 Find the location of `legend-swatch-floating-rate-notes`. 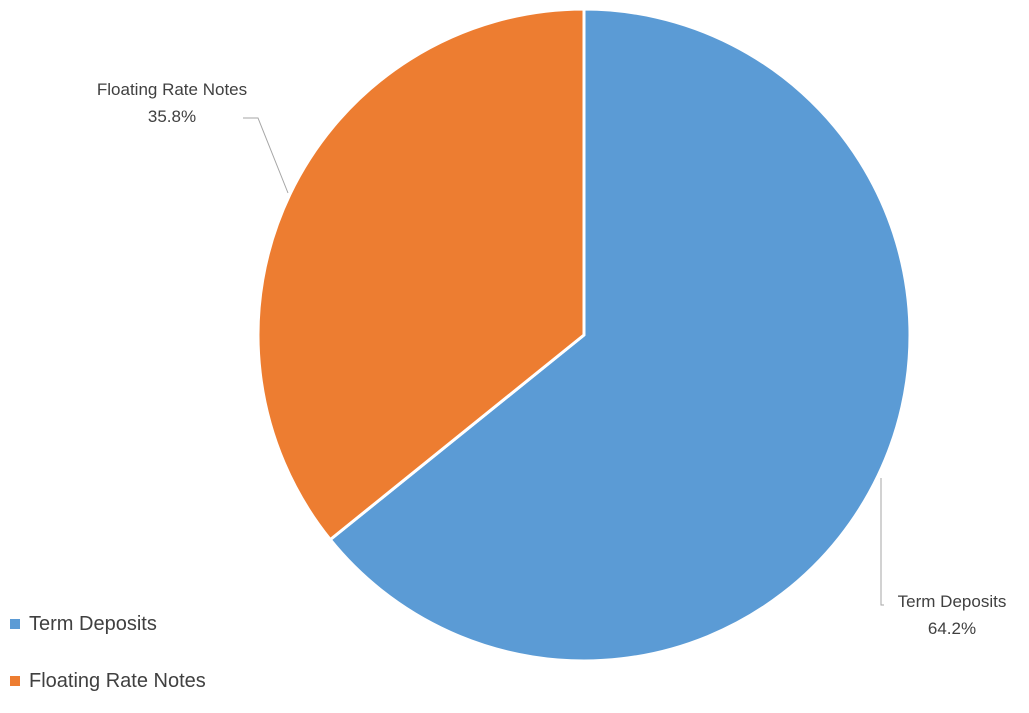

legend-swatch-floating-rate-notes is located at coordinates (15, 681).